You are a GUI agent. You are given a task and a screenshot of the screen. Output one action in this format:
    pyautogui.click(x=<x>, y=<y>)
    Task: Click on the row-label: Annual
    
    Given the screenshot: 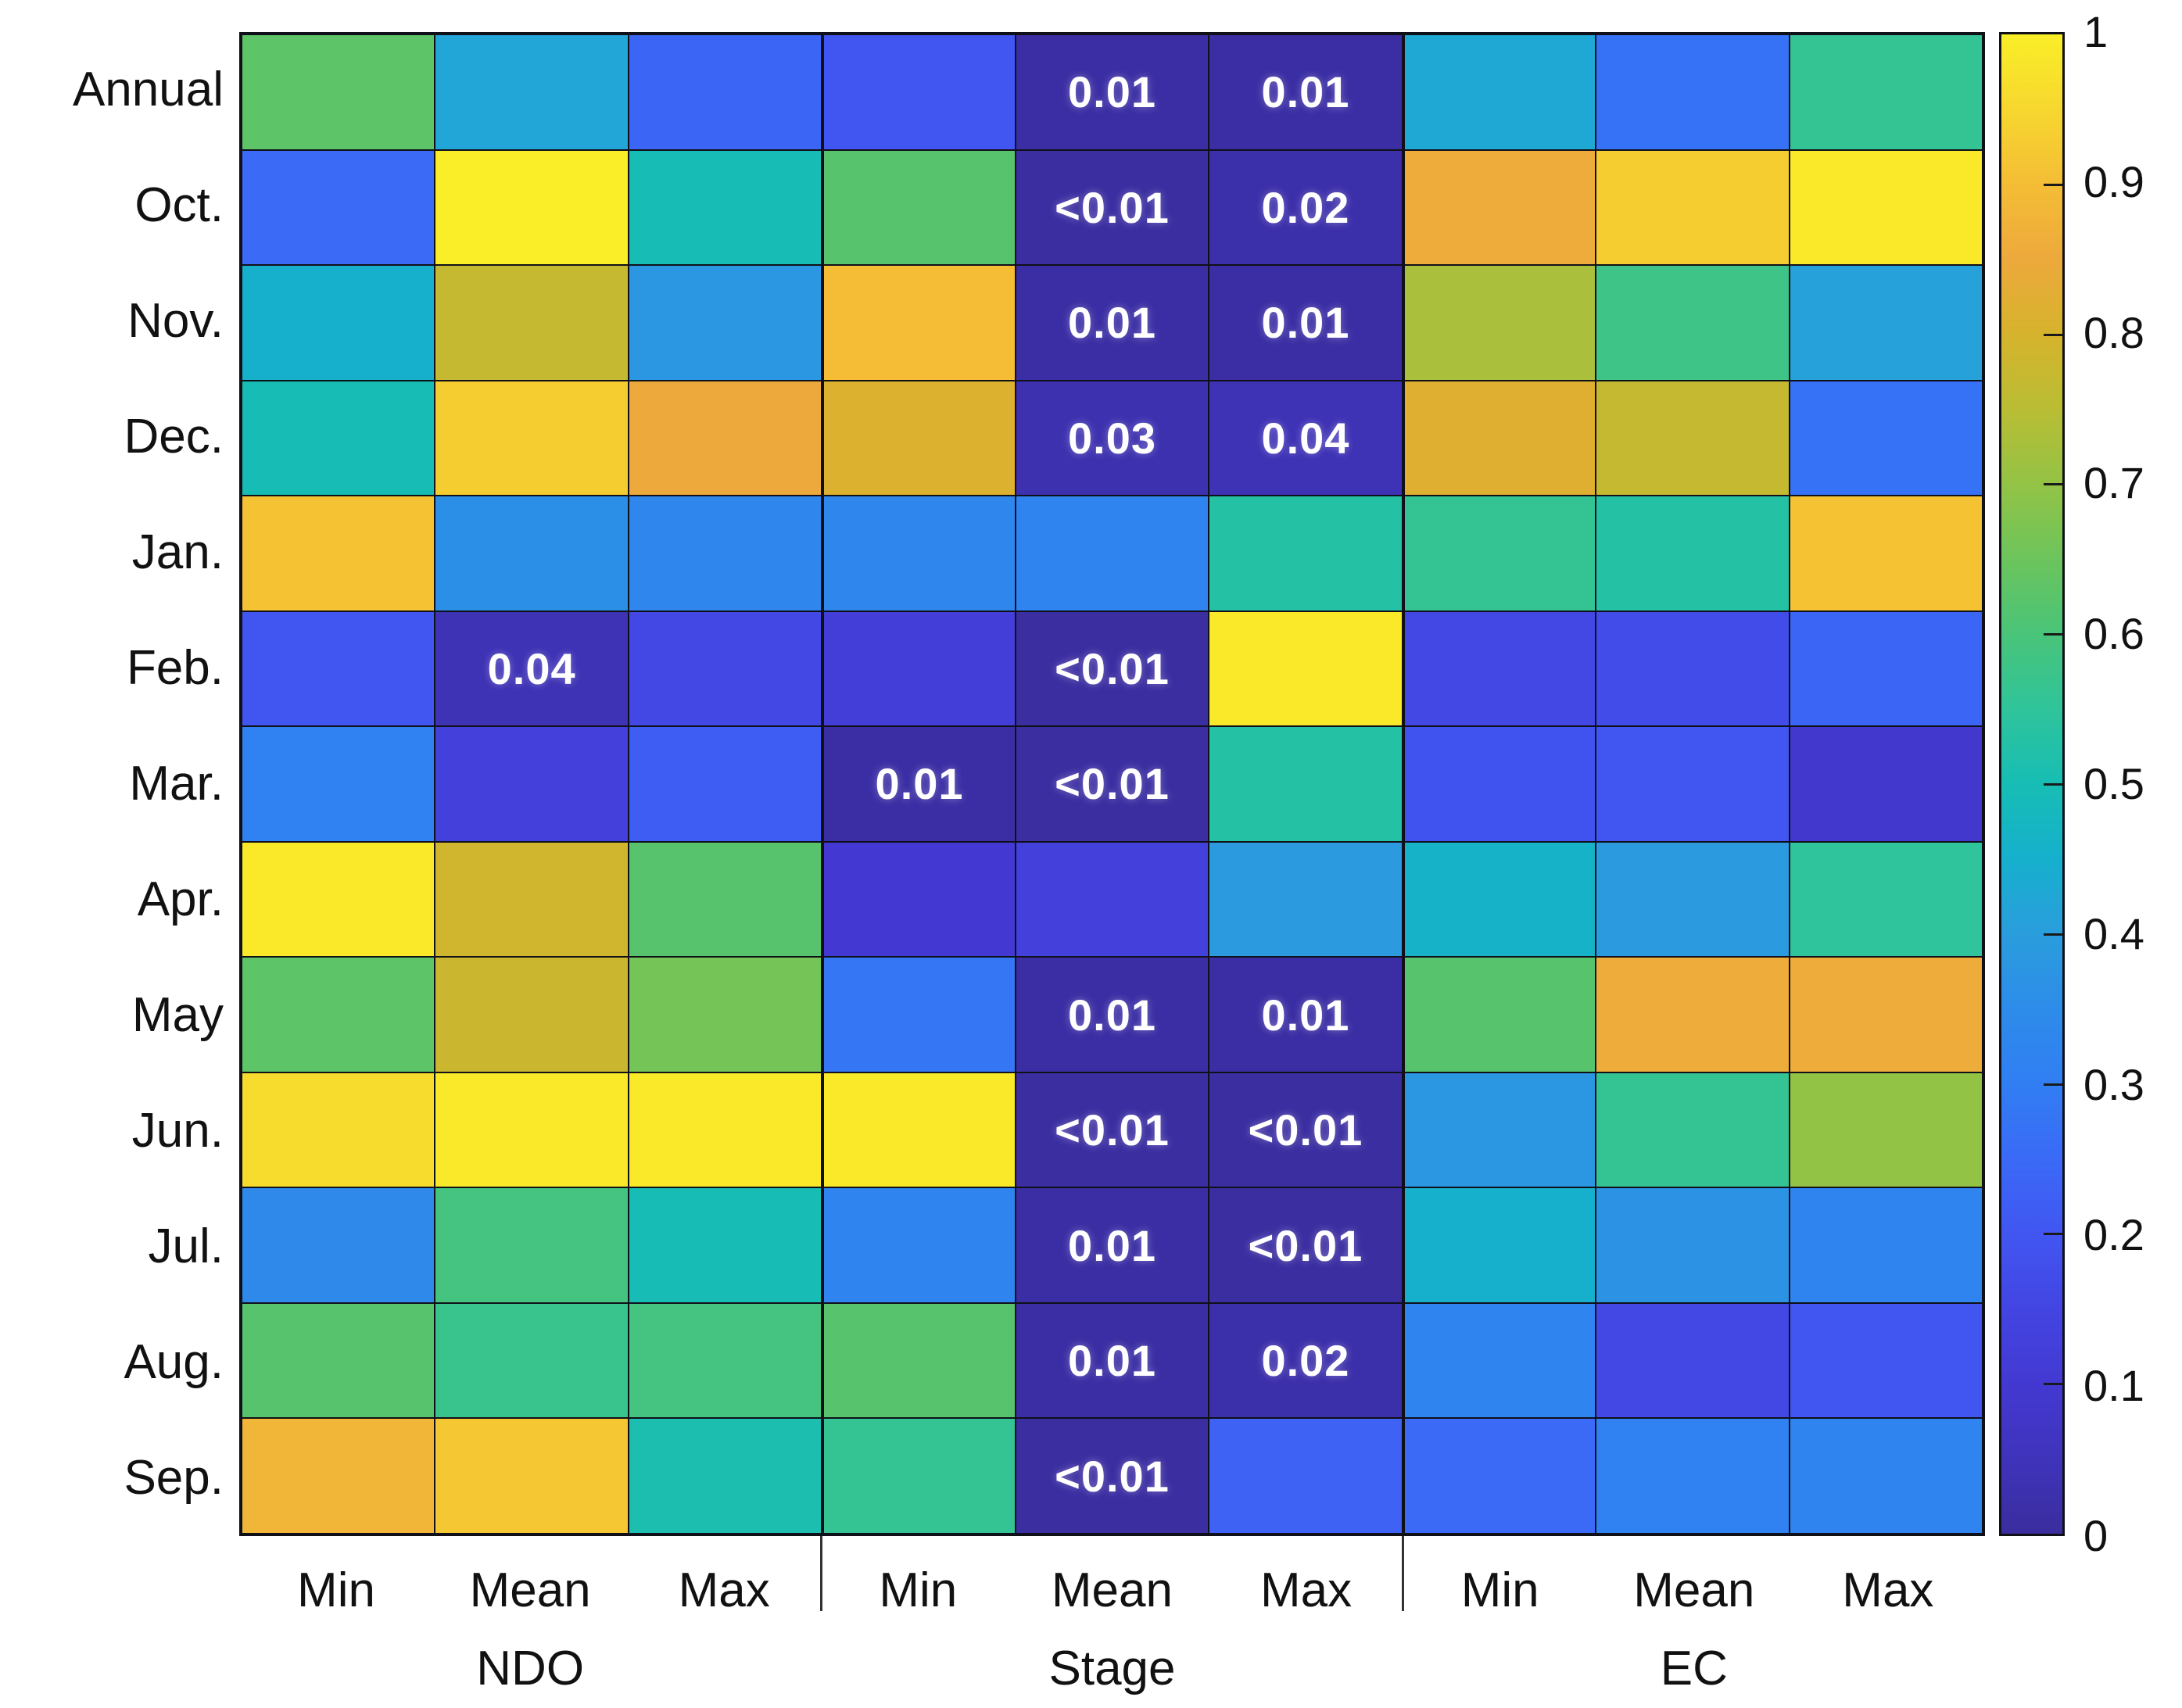 What is the action you would take?
    pyautogui.click(x=148, y=89)
    